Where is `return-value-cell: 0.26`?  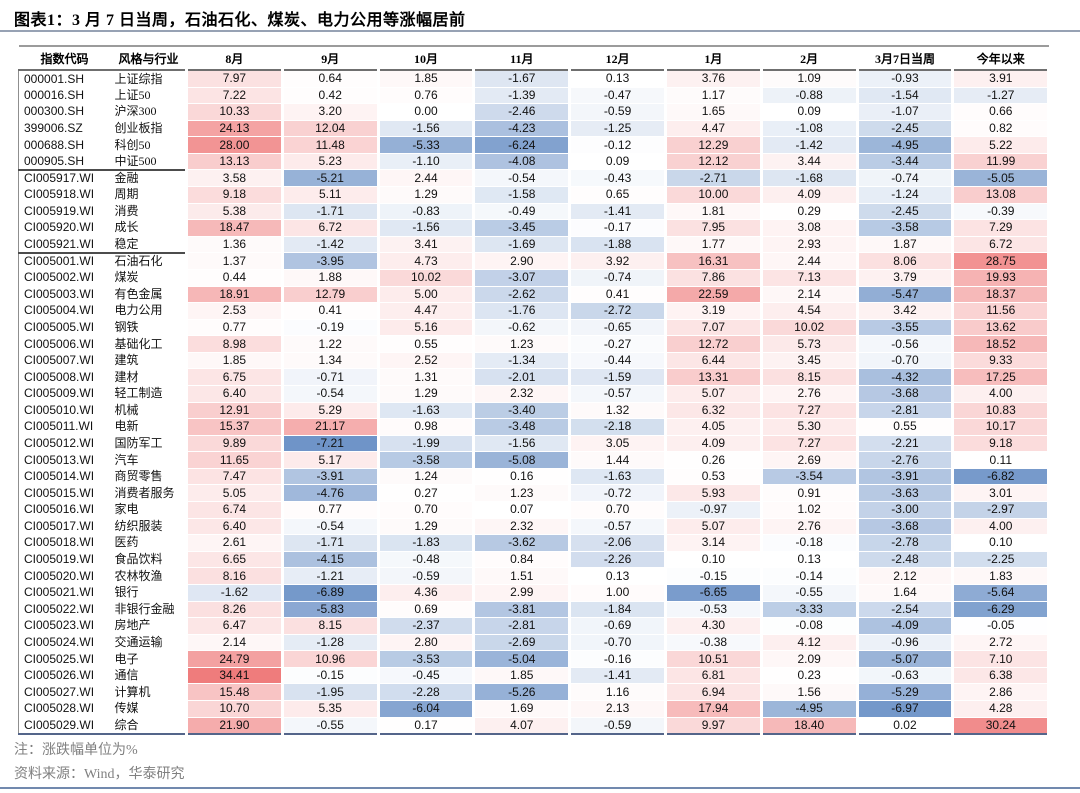
return-value-cell: 0.26 is located at coordinates (712, 460).